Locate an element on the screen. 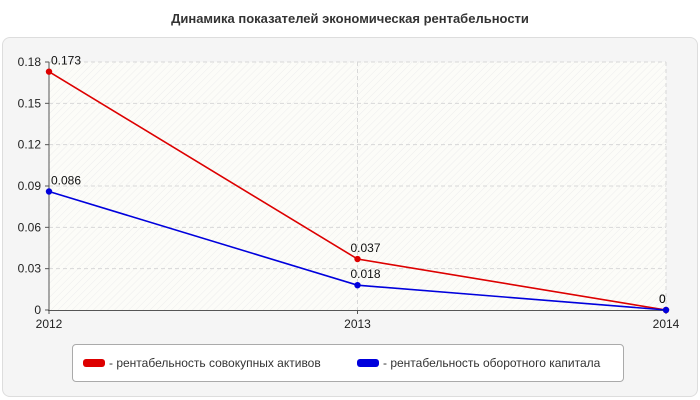 Image resolution: width=700 pixels, height=400 pixels. y-tick-label: 0.03 is located at coordinates (30, 269).